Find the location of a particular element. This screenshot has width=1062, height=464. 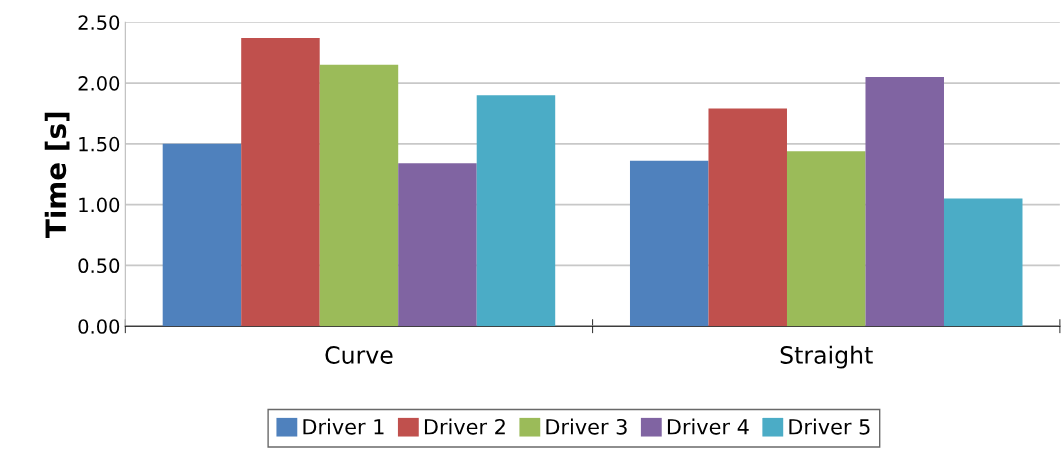

y-tick-label: 2.00 is located at coordinates (99, 83).